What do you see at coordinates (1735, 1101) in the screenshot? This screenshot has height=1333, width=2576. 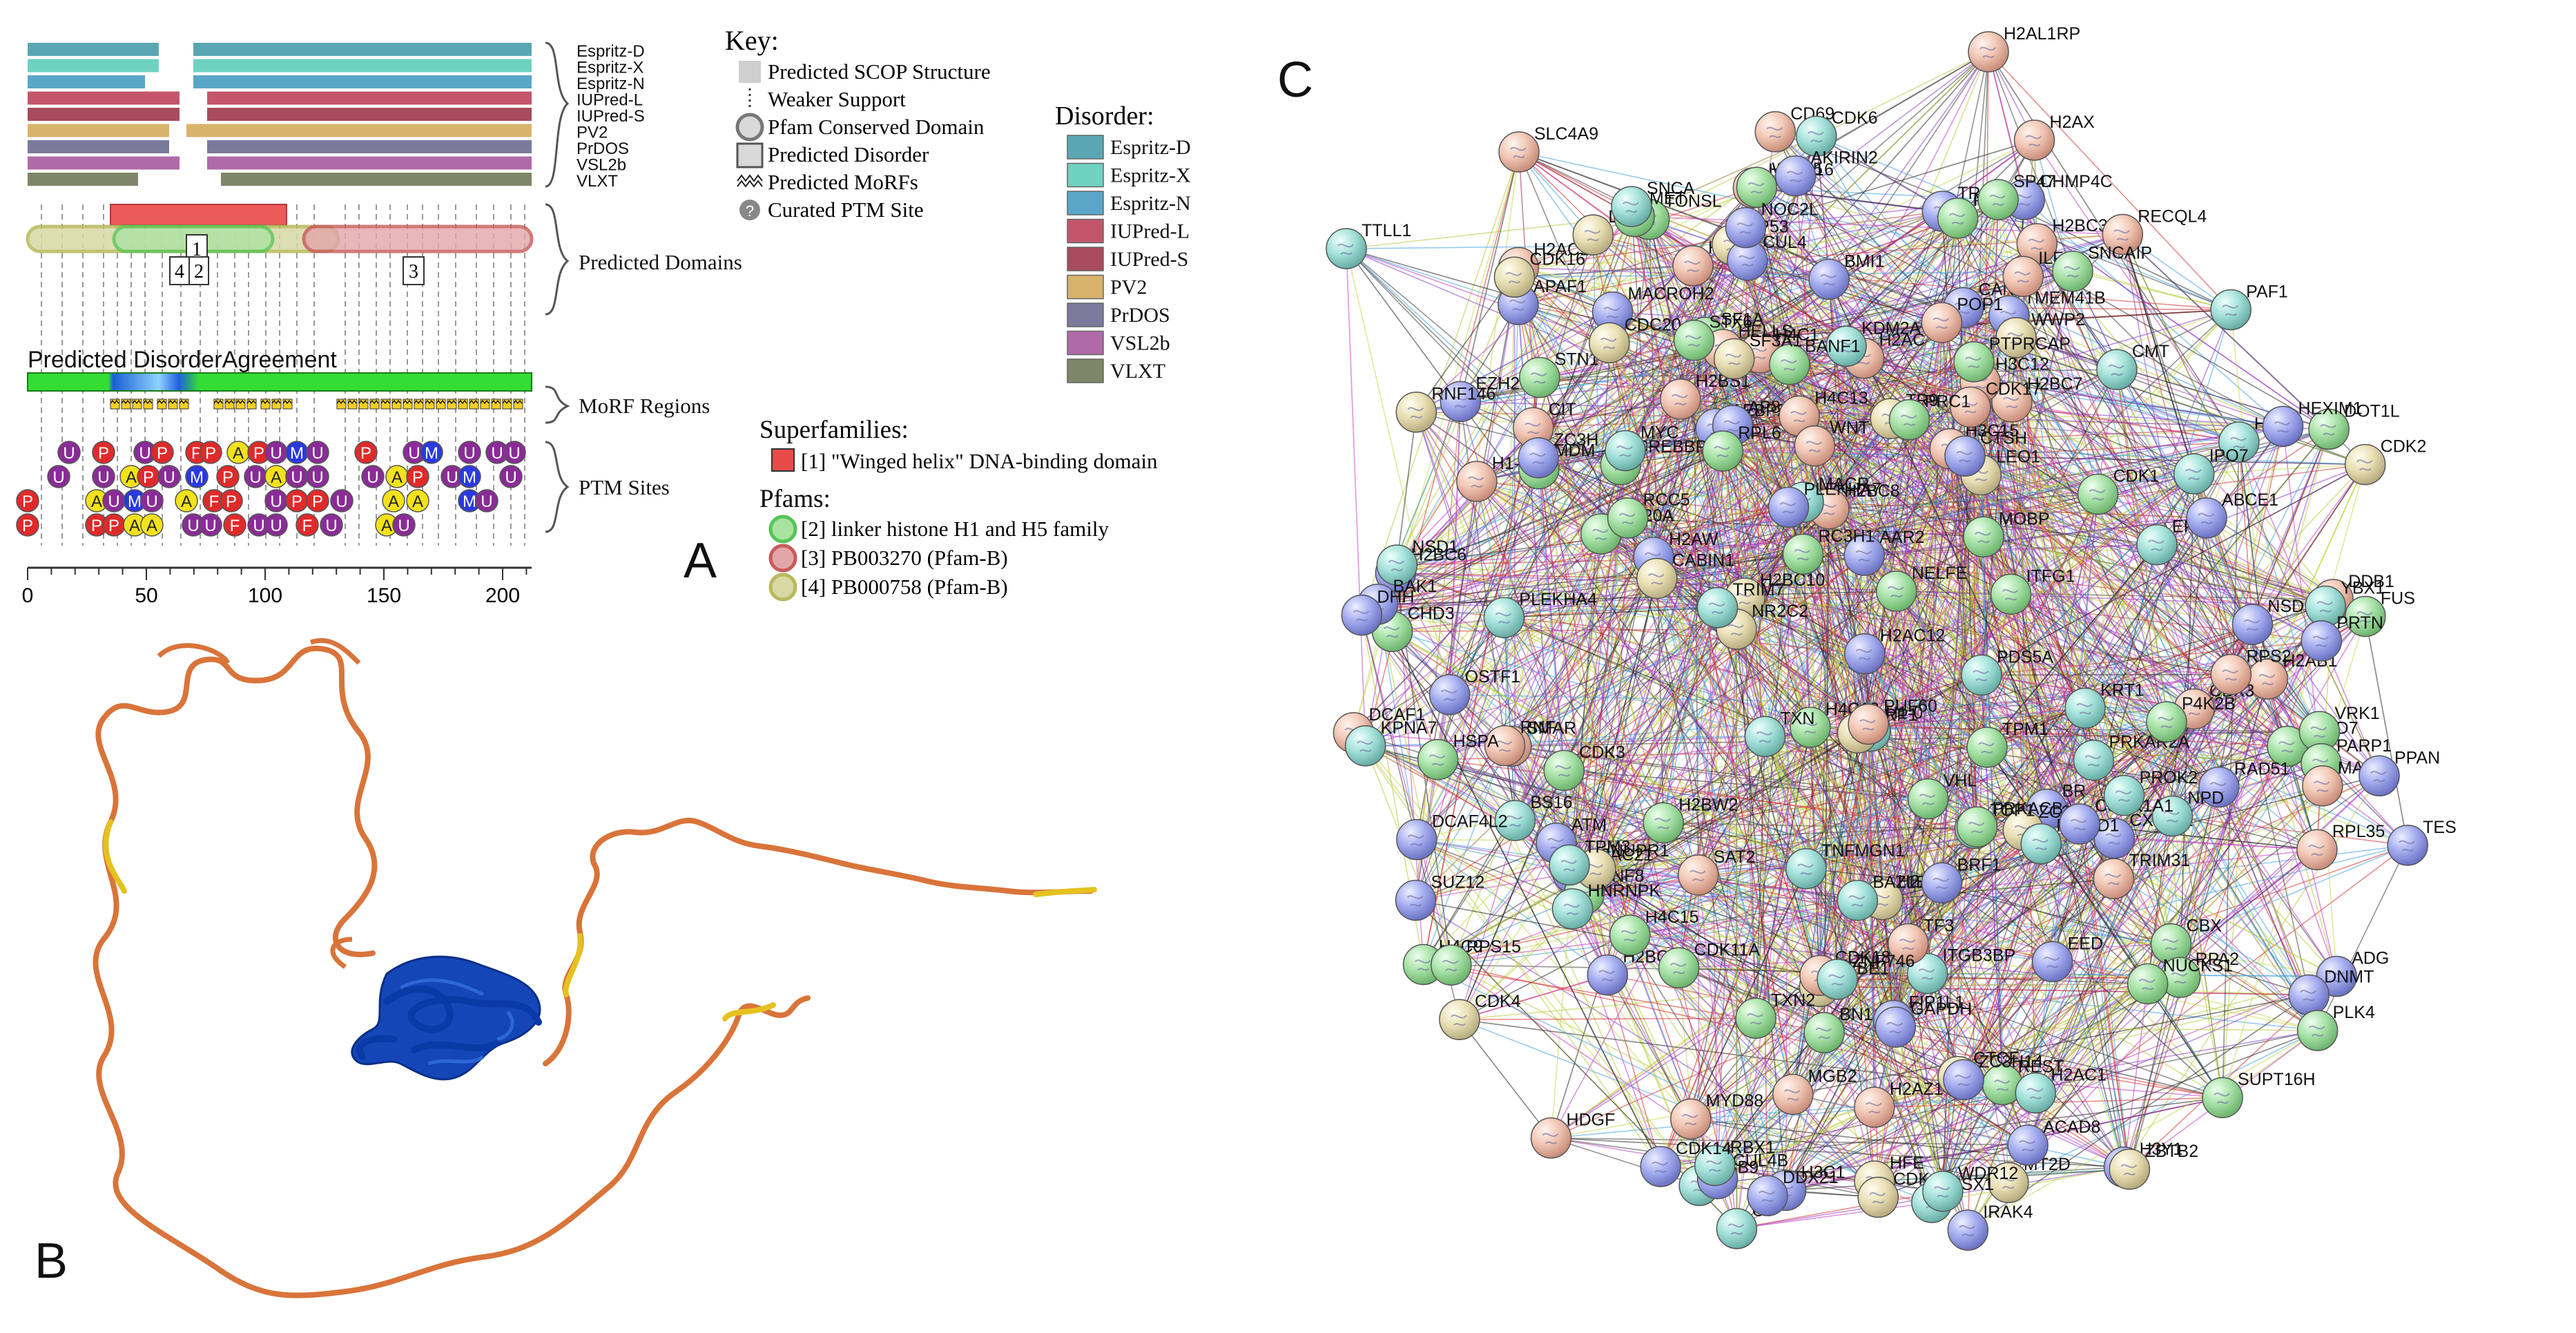 I see `network-node-label: MYD88` at bounding box center [1735, 1101].